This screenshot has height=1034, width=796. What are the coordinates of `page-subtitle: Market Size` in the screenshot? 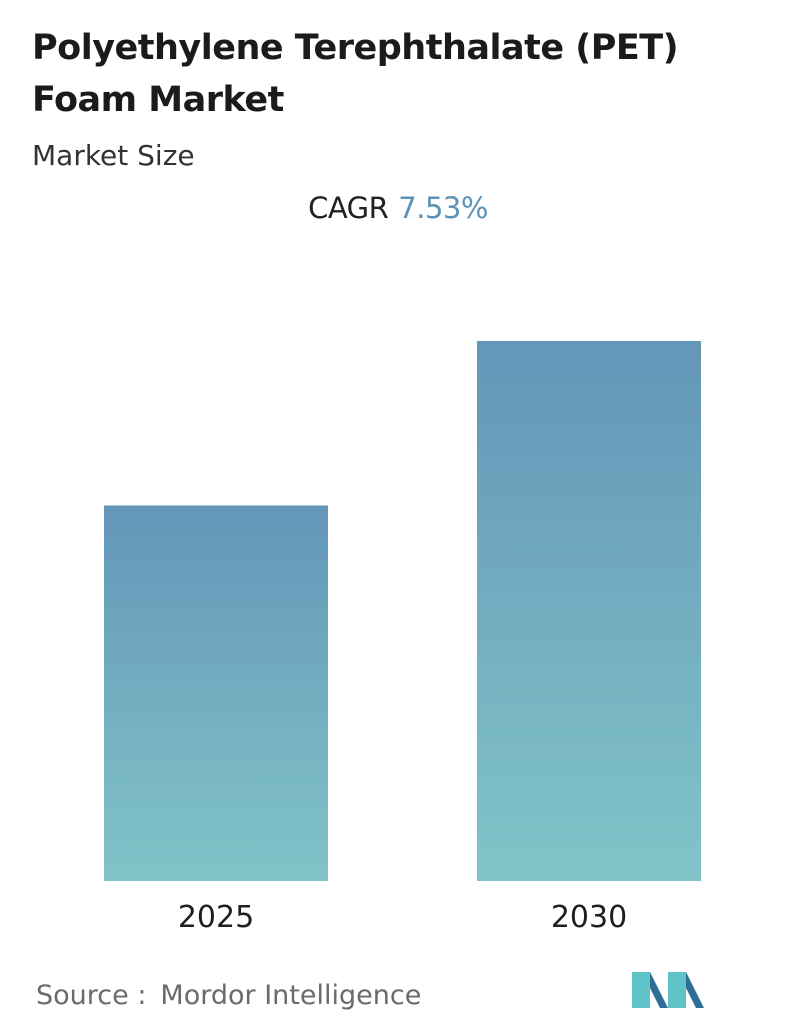 It's located at (113, 155).